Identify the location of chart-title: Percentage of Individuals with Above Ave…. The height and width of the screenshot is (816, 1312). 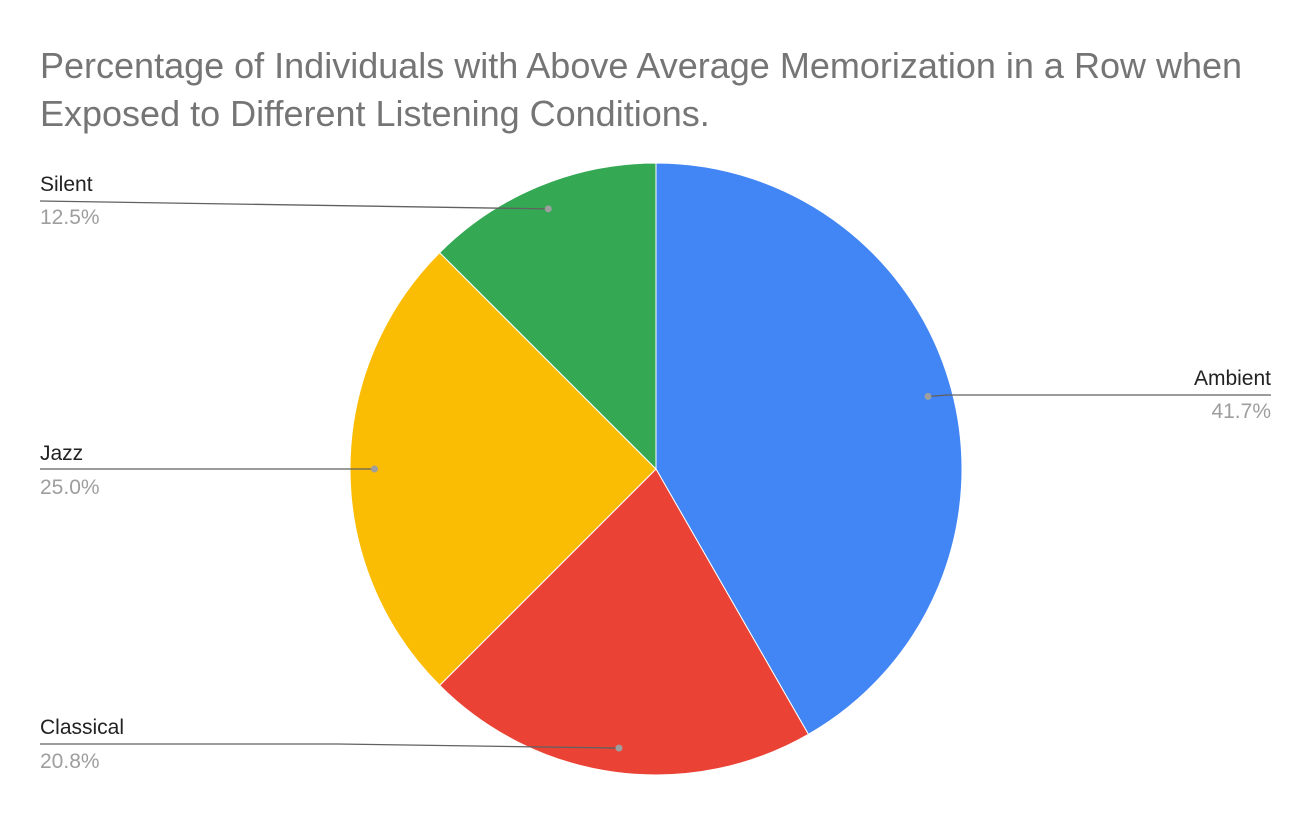
(641, 89).